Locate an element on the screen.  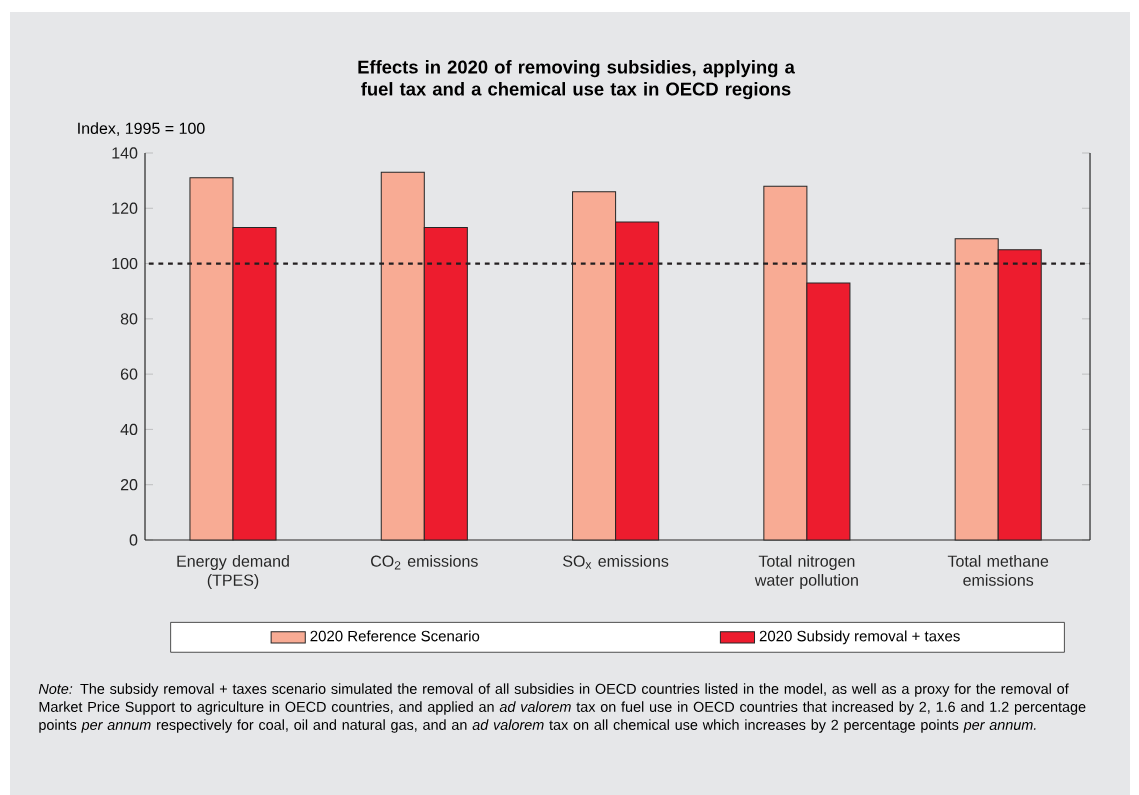
y-axis-title: Index, 1995 = 100 is located at coordinates (141, 129).